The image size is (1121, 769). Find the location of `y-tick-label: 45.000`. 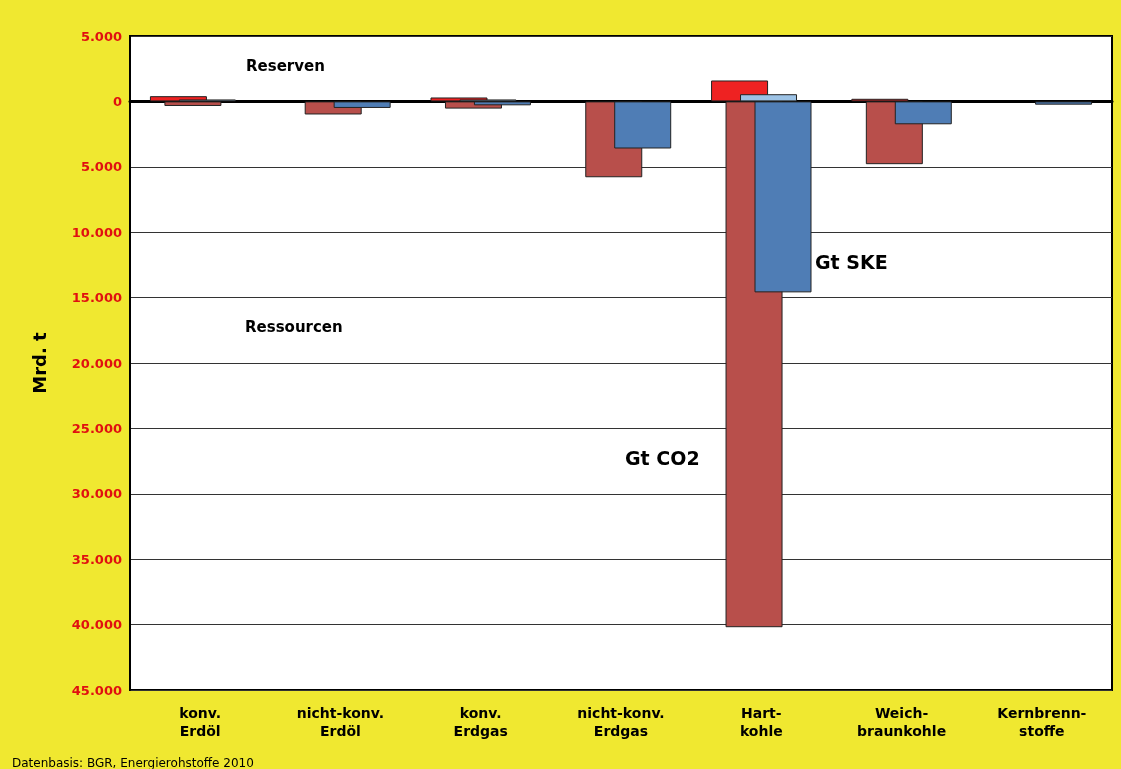

y-tick-label: 45.000 is located at coordinates (96, 690).